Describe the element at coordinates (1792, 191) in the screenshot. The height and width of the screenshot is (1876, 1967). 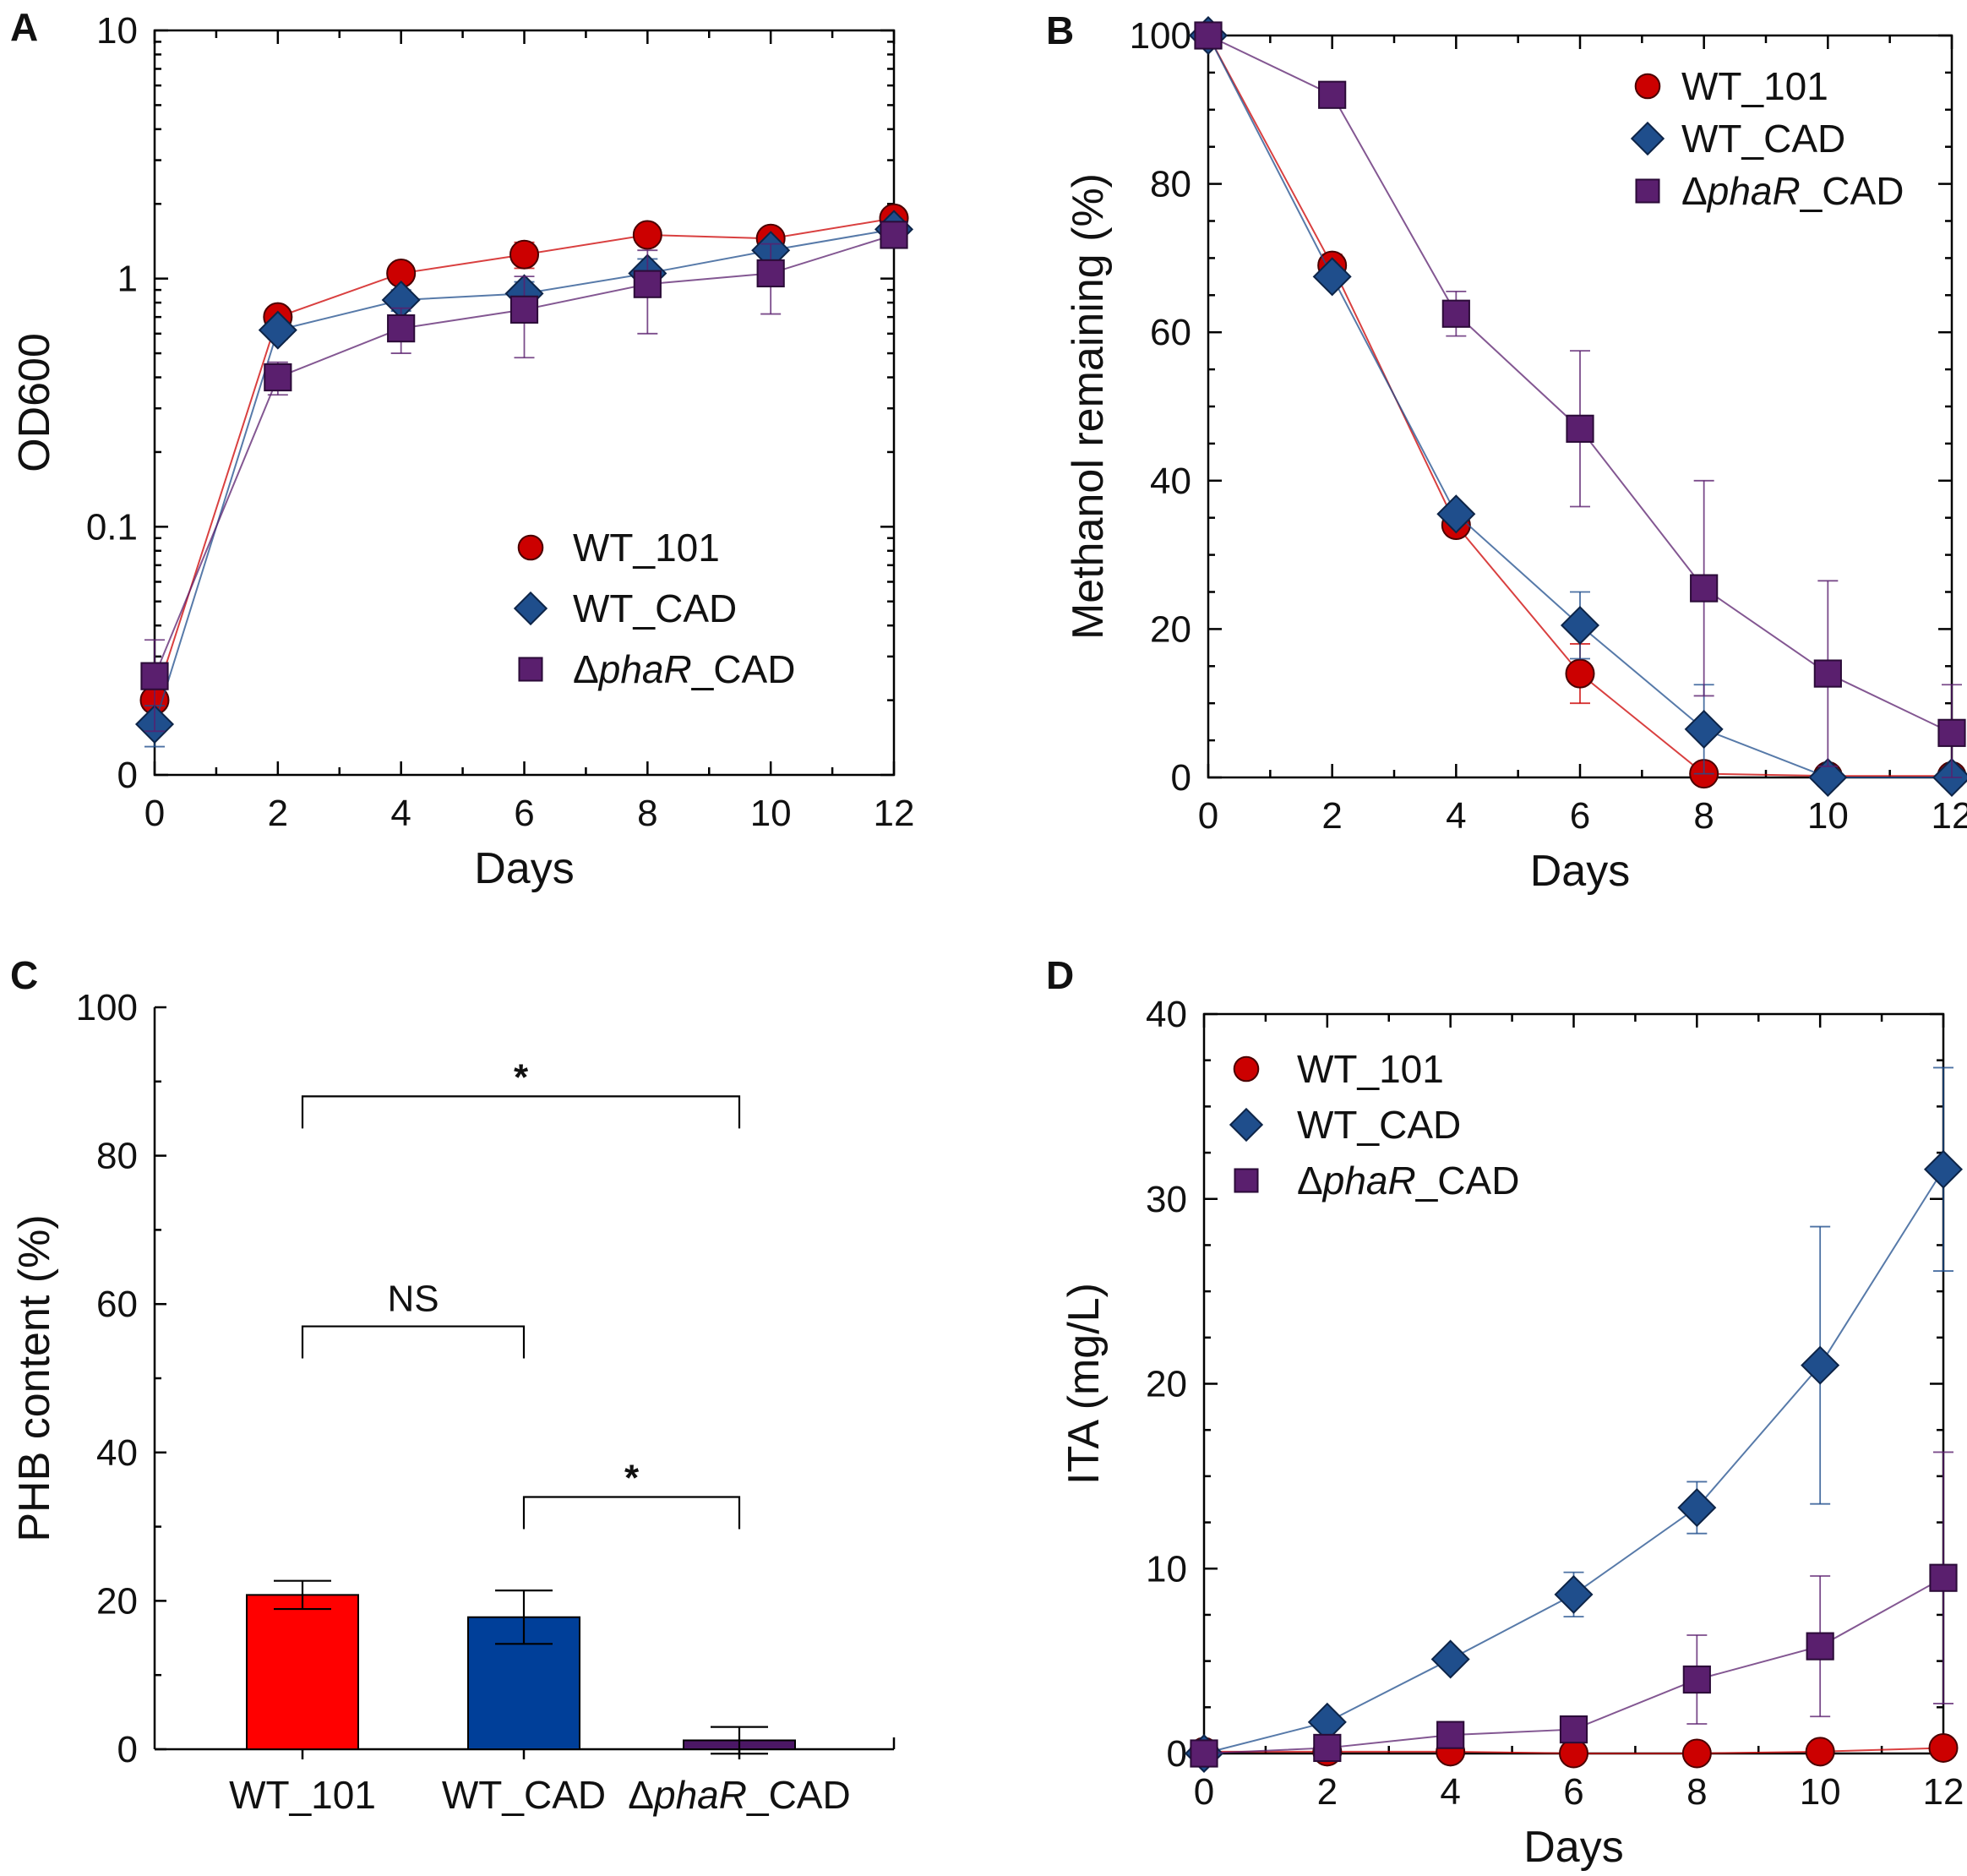
I see `legend-label: ΔphaR_CAD` at that location.